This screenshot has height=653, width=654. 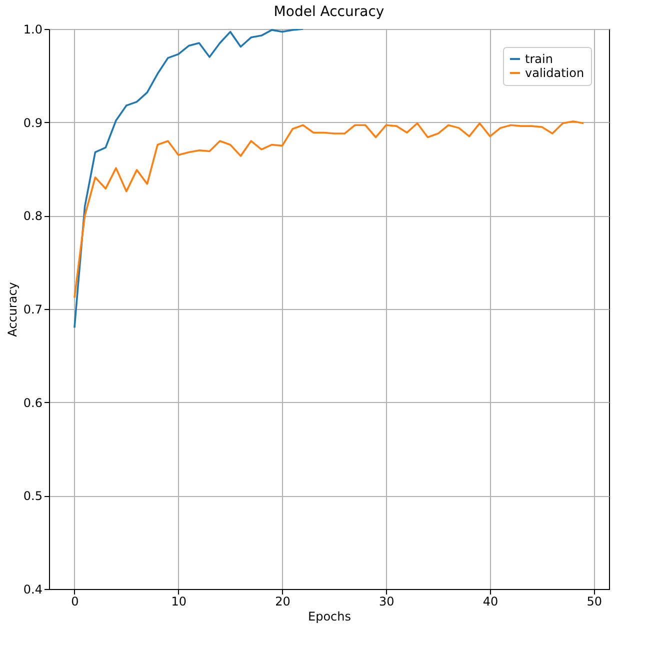 What do you see at coordinates (539, 59) in the screenshot?
I see `legend-label: train` at bounding box center [539, 59].